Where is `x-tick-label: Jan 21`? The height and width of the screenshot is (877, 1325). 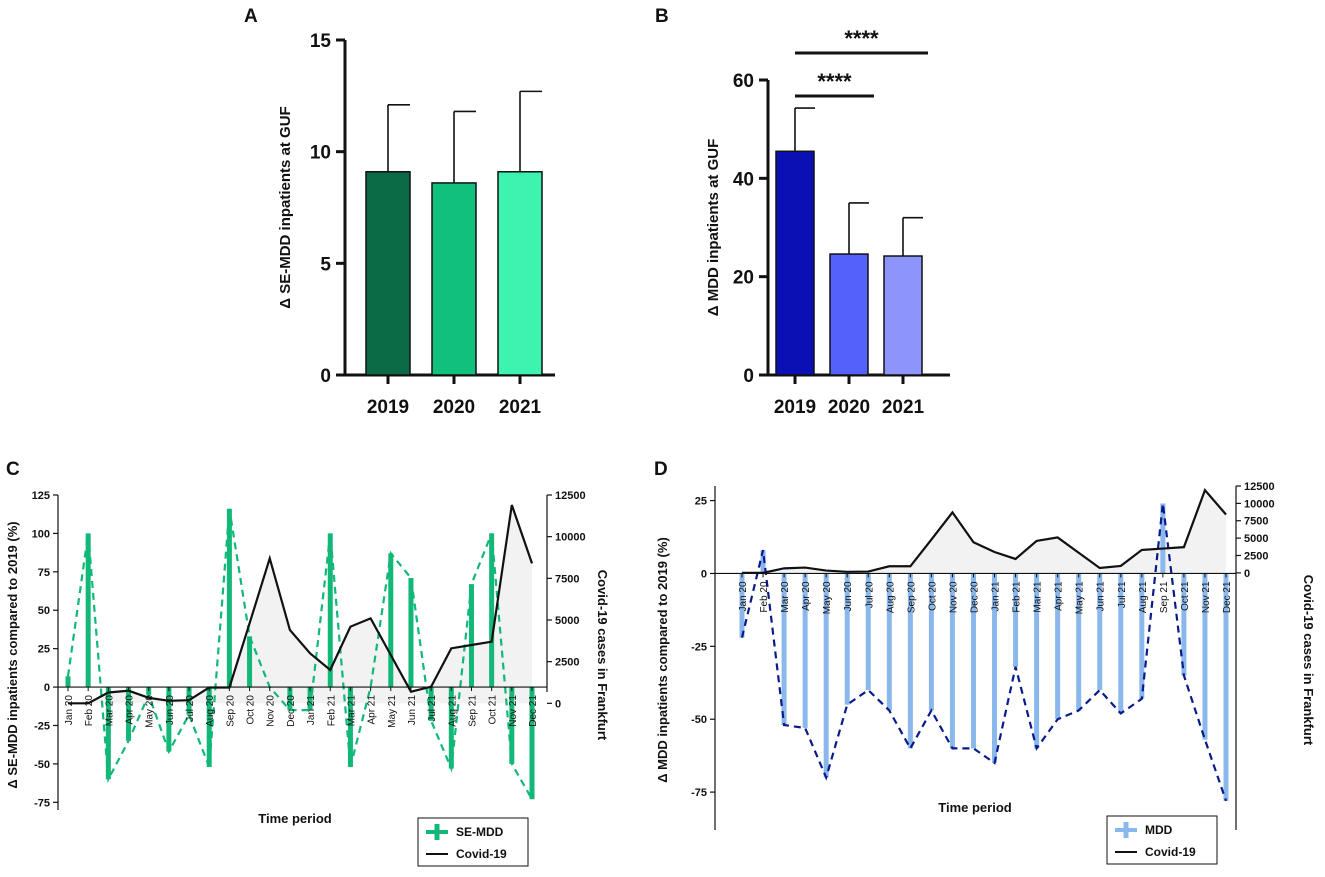
x-tick-label: Jan 21 is located at coordinates (996, 596).